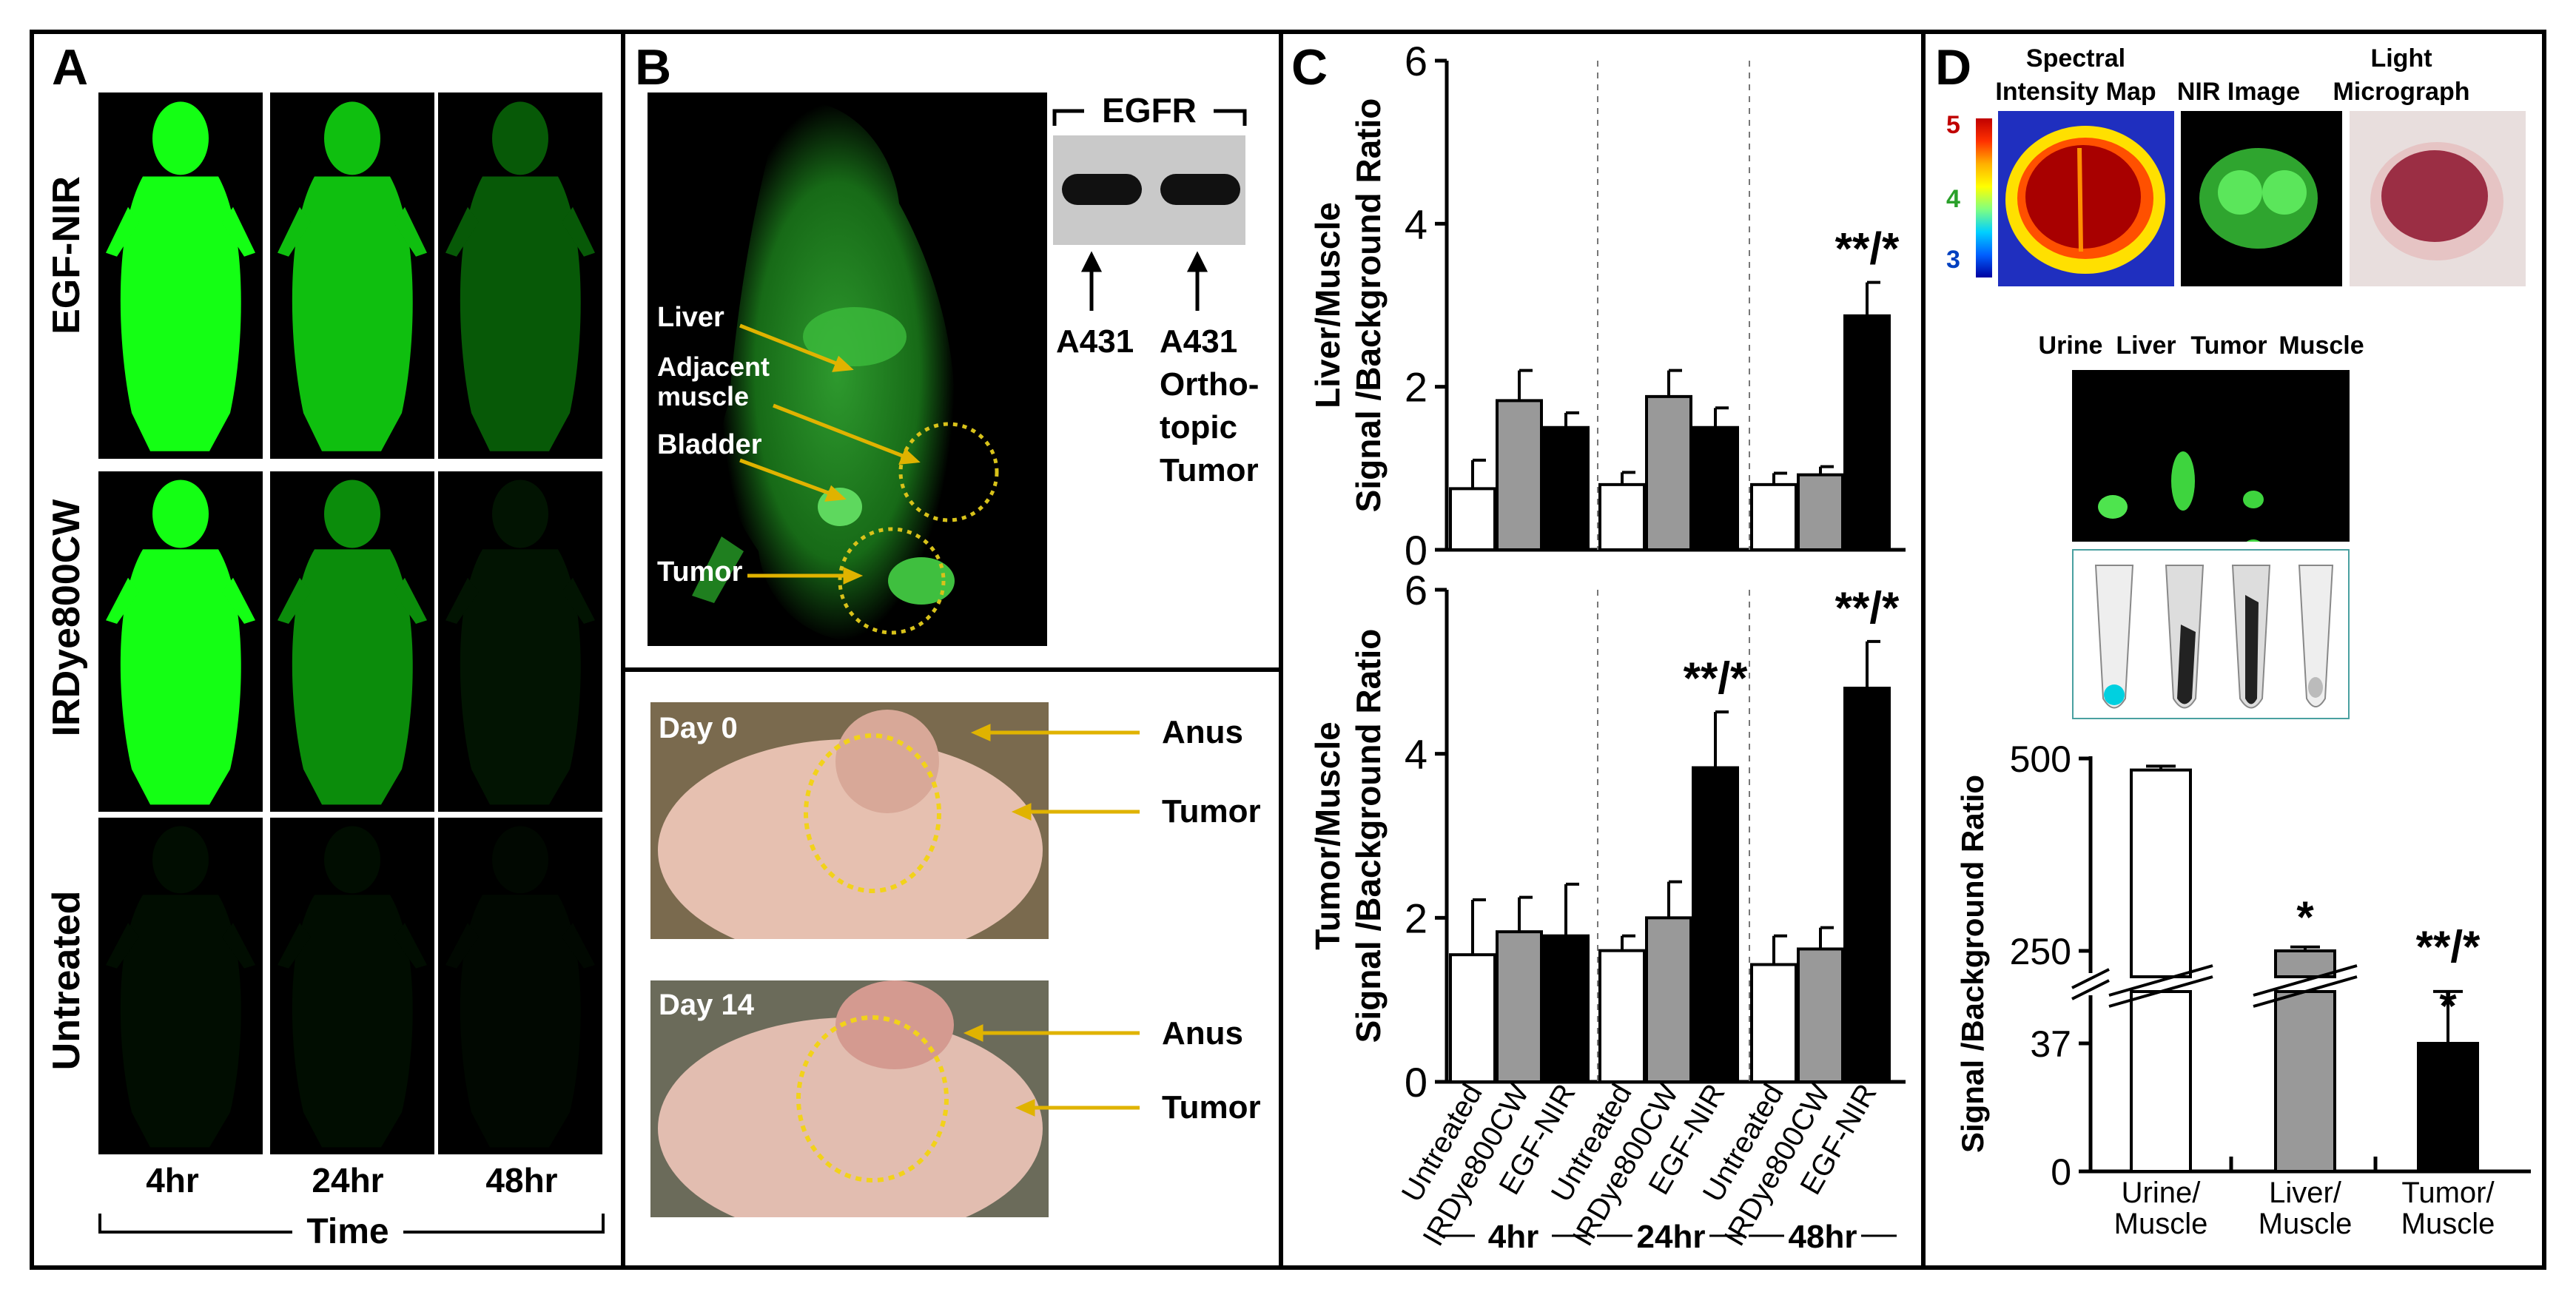  What do you see at coordinates (653, 67) in the screenshot?
I see `panel-b-label: B` at bounding box center [653, 67].